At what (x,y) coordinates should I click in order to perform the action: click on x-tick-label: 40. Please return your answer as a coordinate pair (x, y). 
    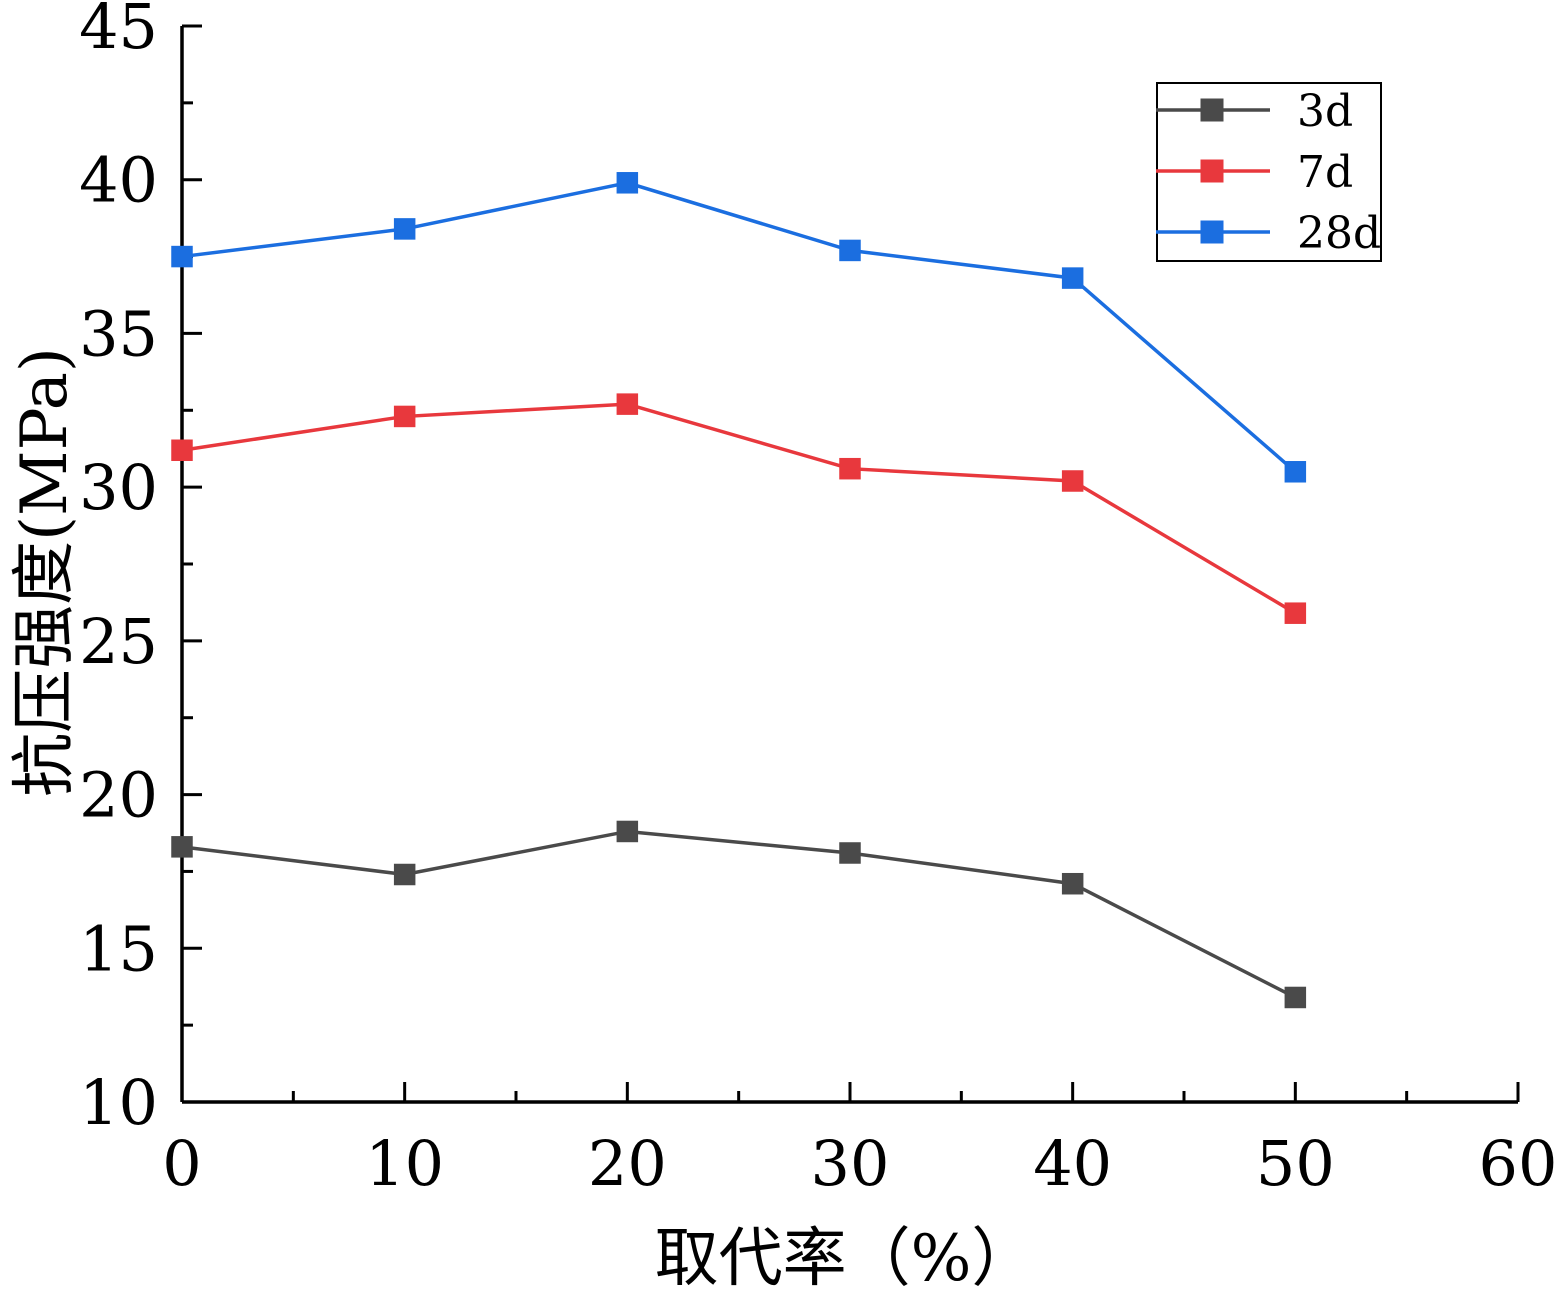
    Looking at the image, I should click on (1072, 1163).